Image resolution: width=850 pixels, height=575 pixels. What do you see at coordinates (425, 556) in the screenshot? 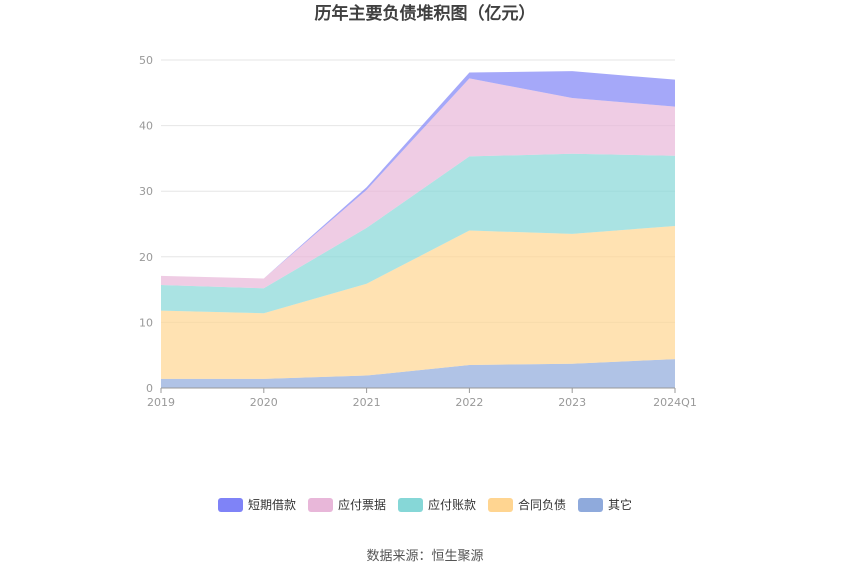
I see `source-note: 数据来源：恒生聚源` at bounding box center [425, 556].